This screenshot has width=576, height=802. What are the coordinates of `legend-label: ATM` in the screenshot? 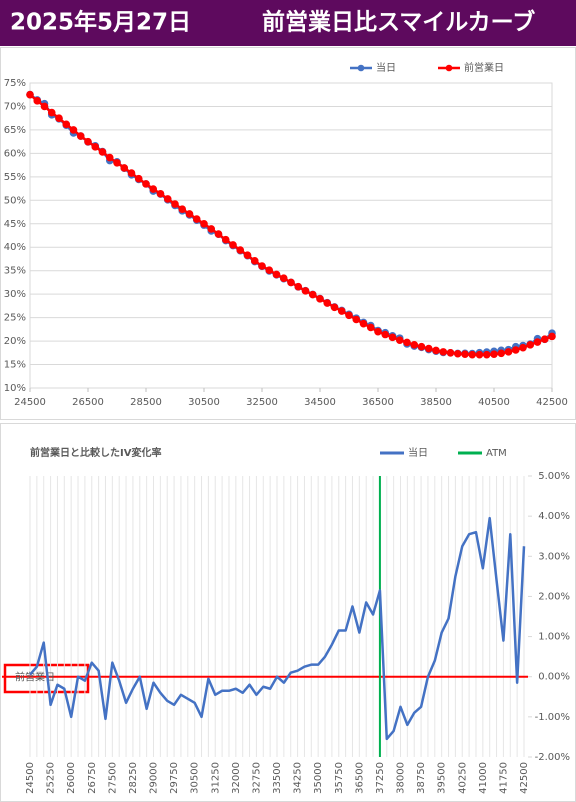 It's located at (496, 453).